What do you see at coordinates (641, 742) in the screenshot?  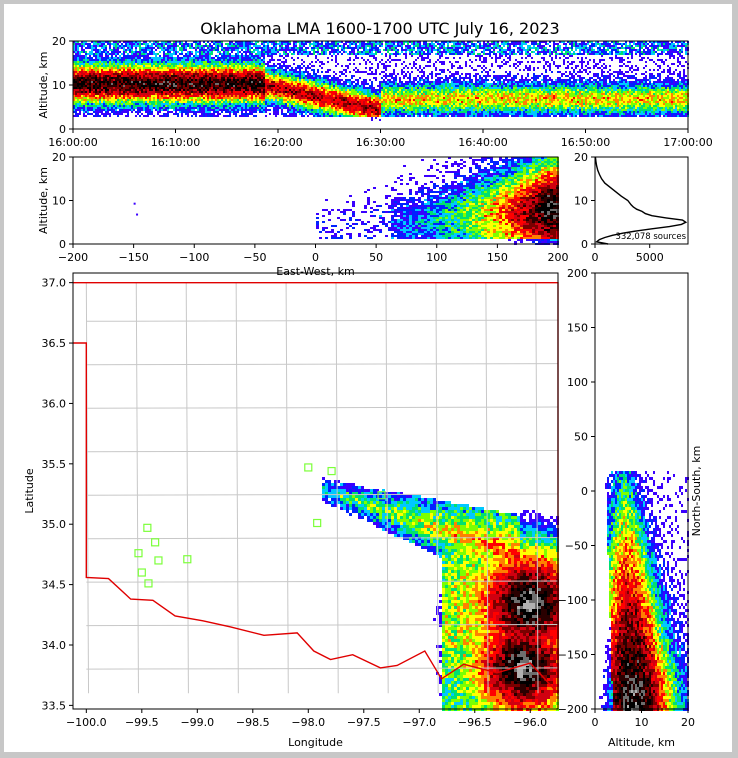 I see `north-south-xlabel: Altitude, km` at bounding box center [641, 742].